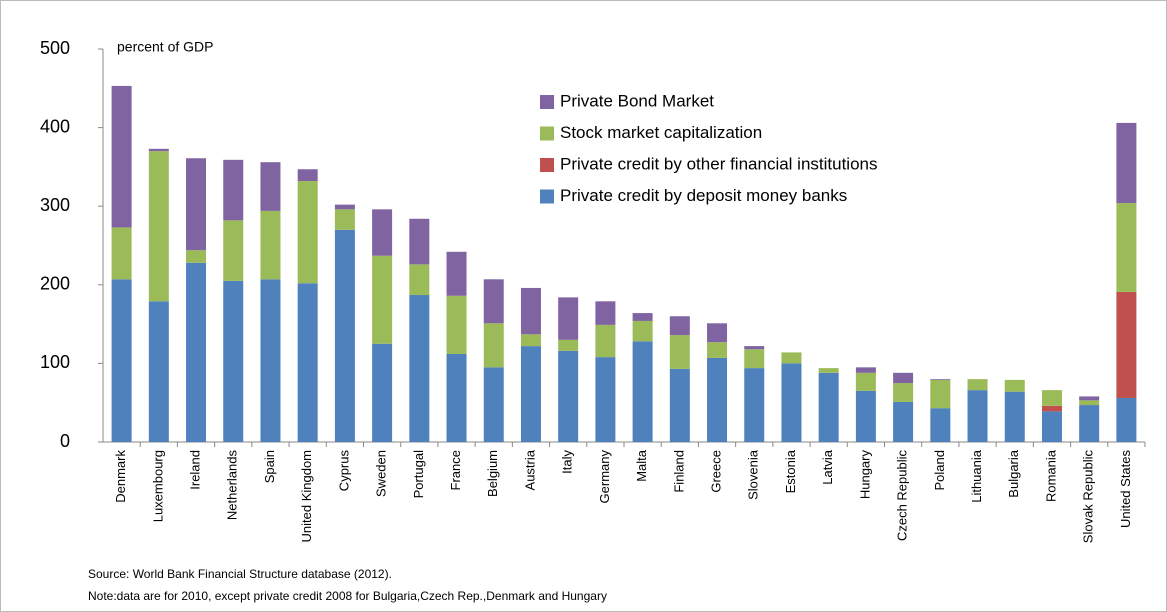  Describe the element at coordinates (232, 485) in the screenshot. I see `x-tick-label: Netherlands` at that location.